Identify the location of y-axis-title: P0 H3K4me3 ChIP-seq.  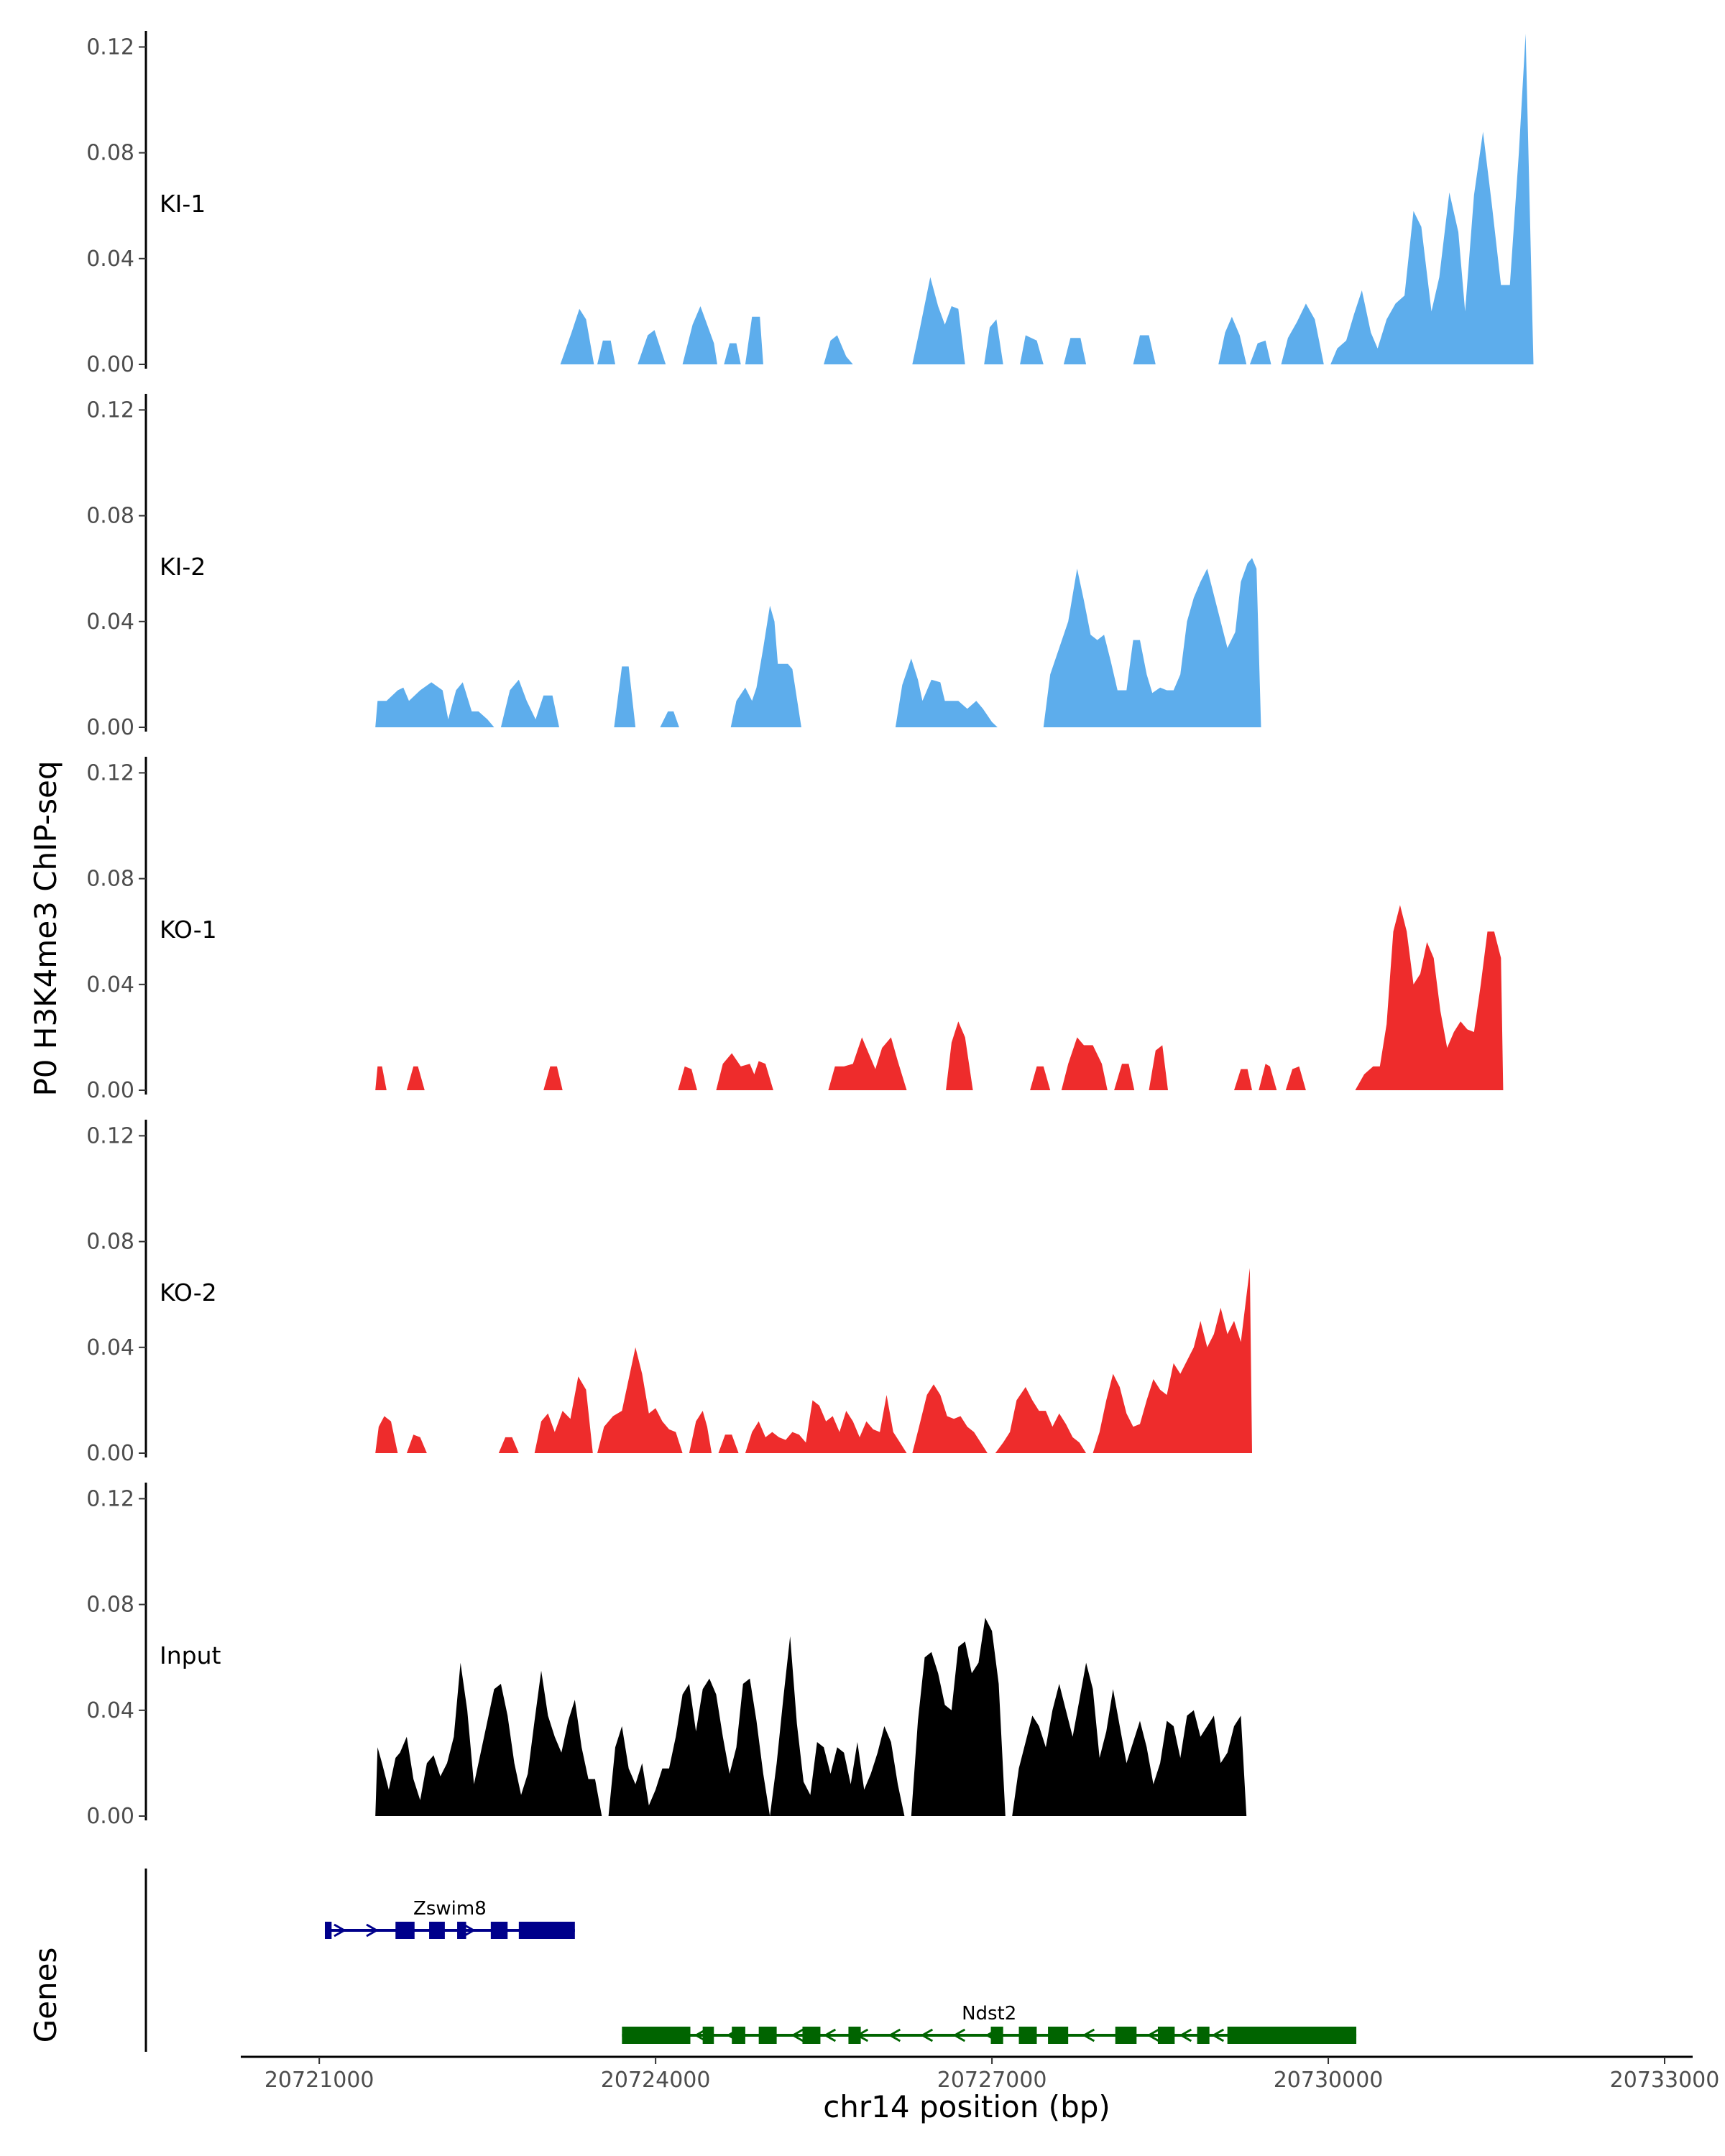
(45, 928).